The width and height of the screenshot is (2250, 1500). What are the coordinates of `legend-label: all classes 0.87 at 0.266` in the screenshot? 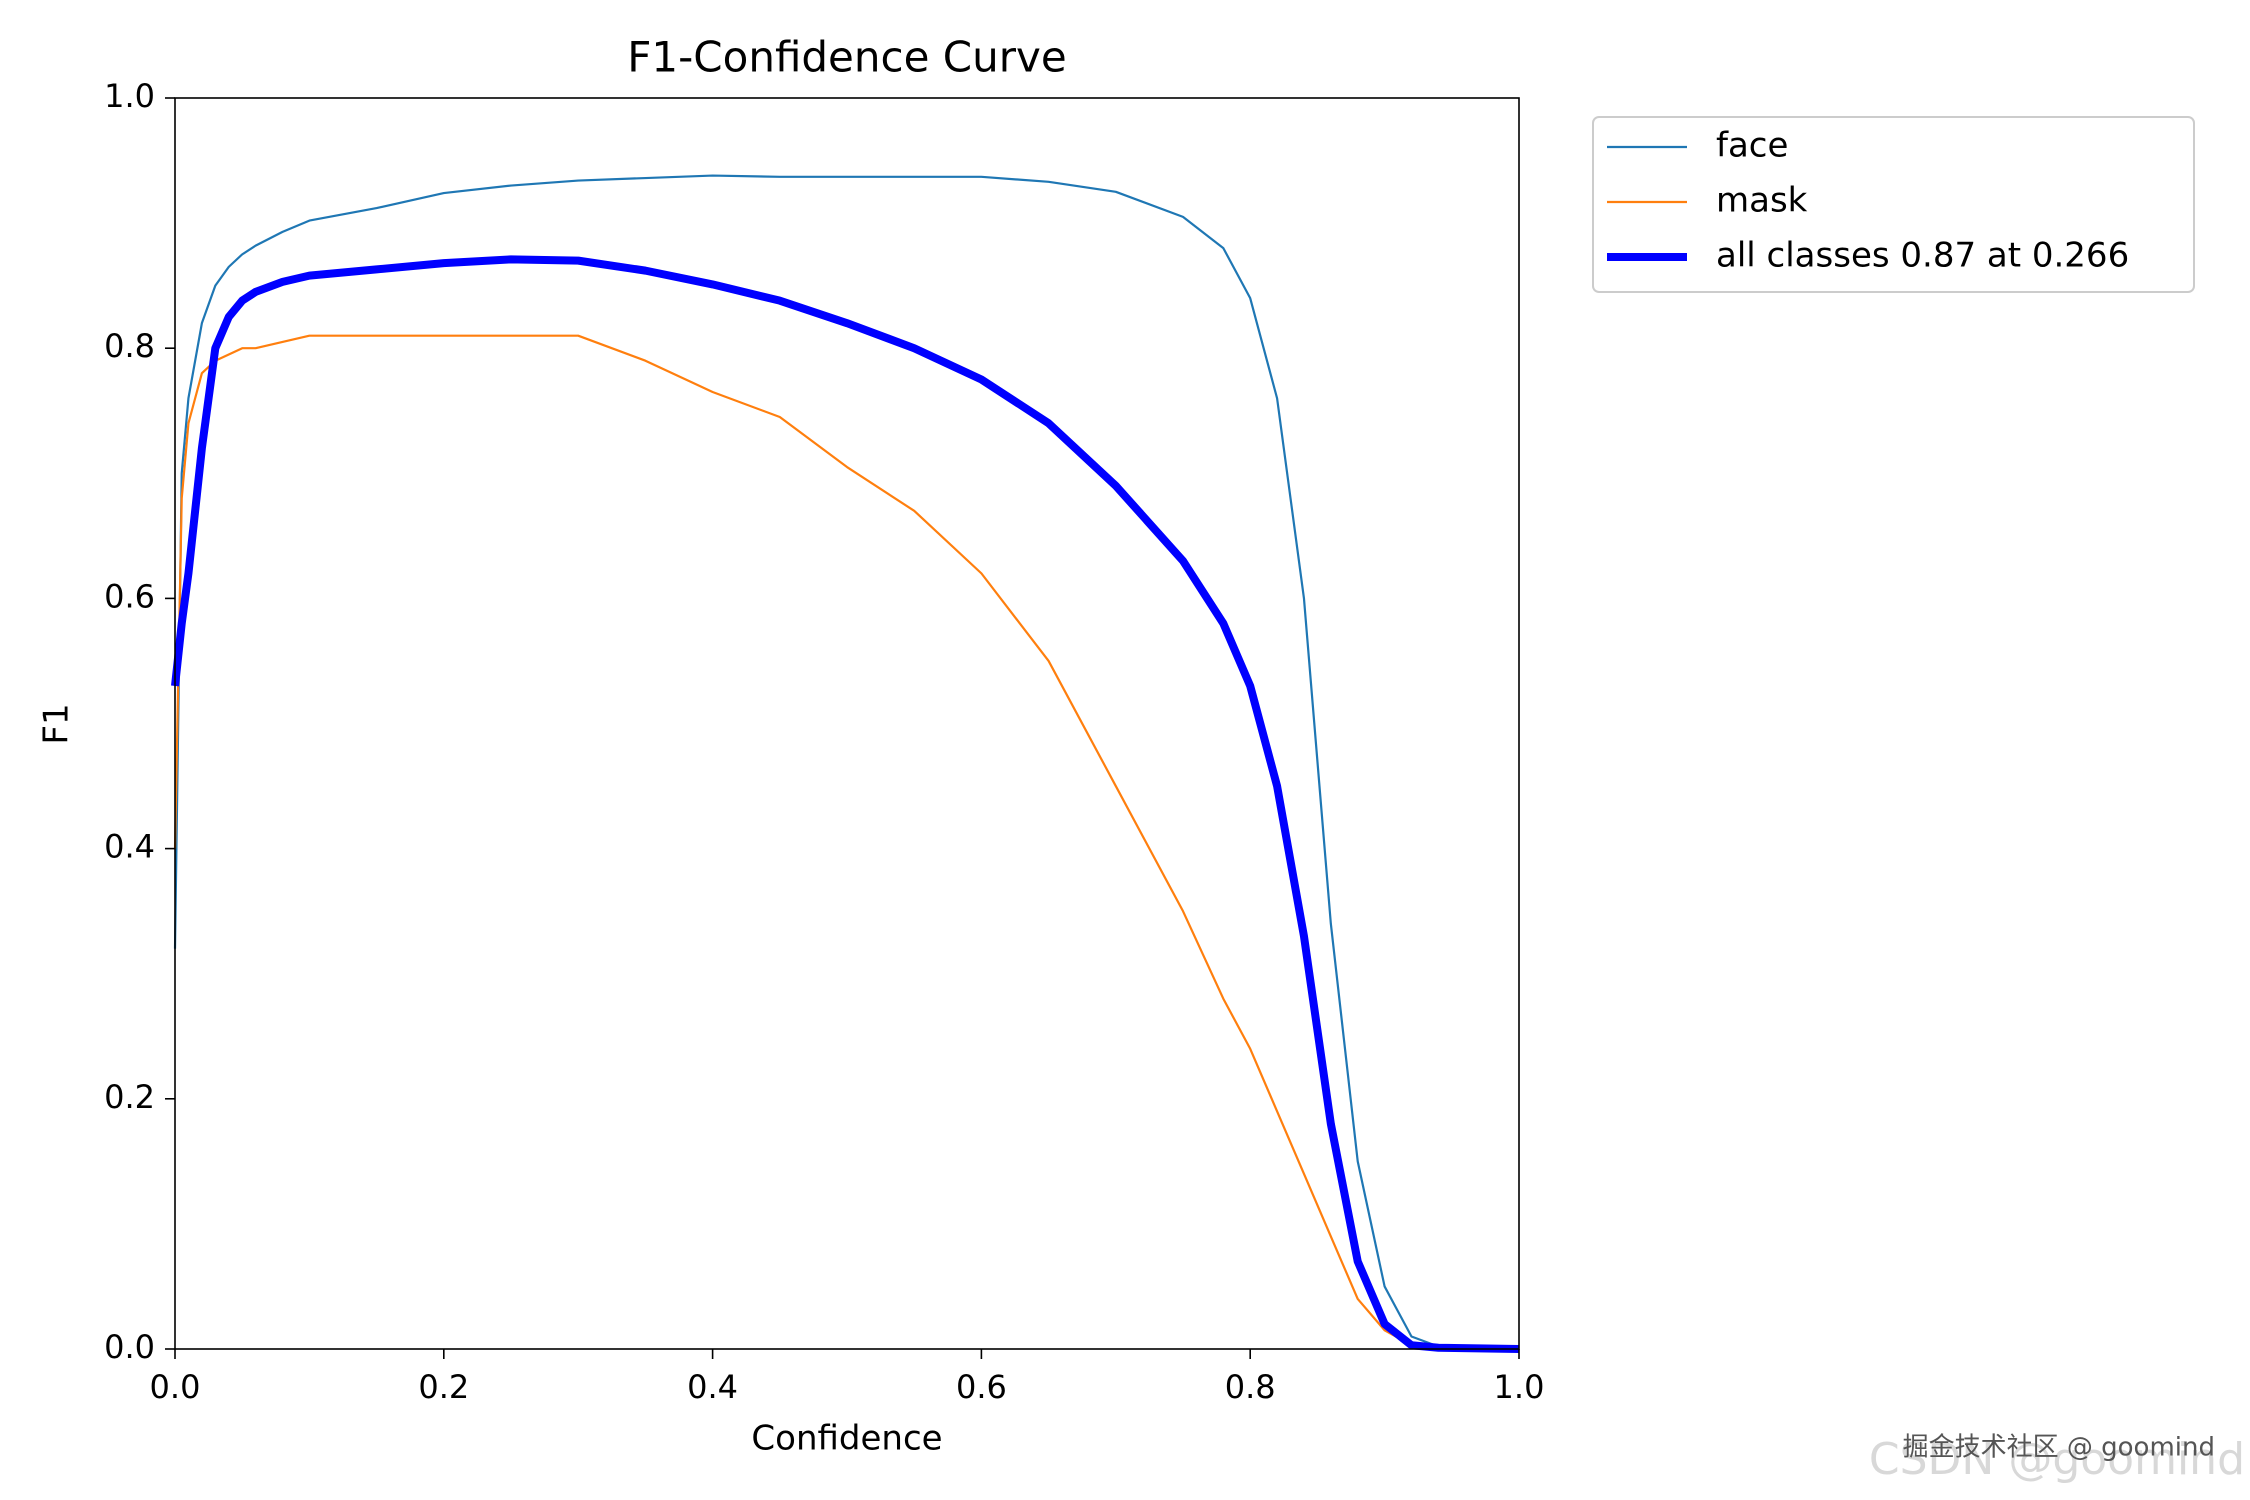 It's located at (1922, 256).